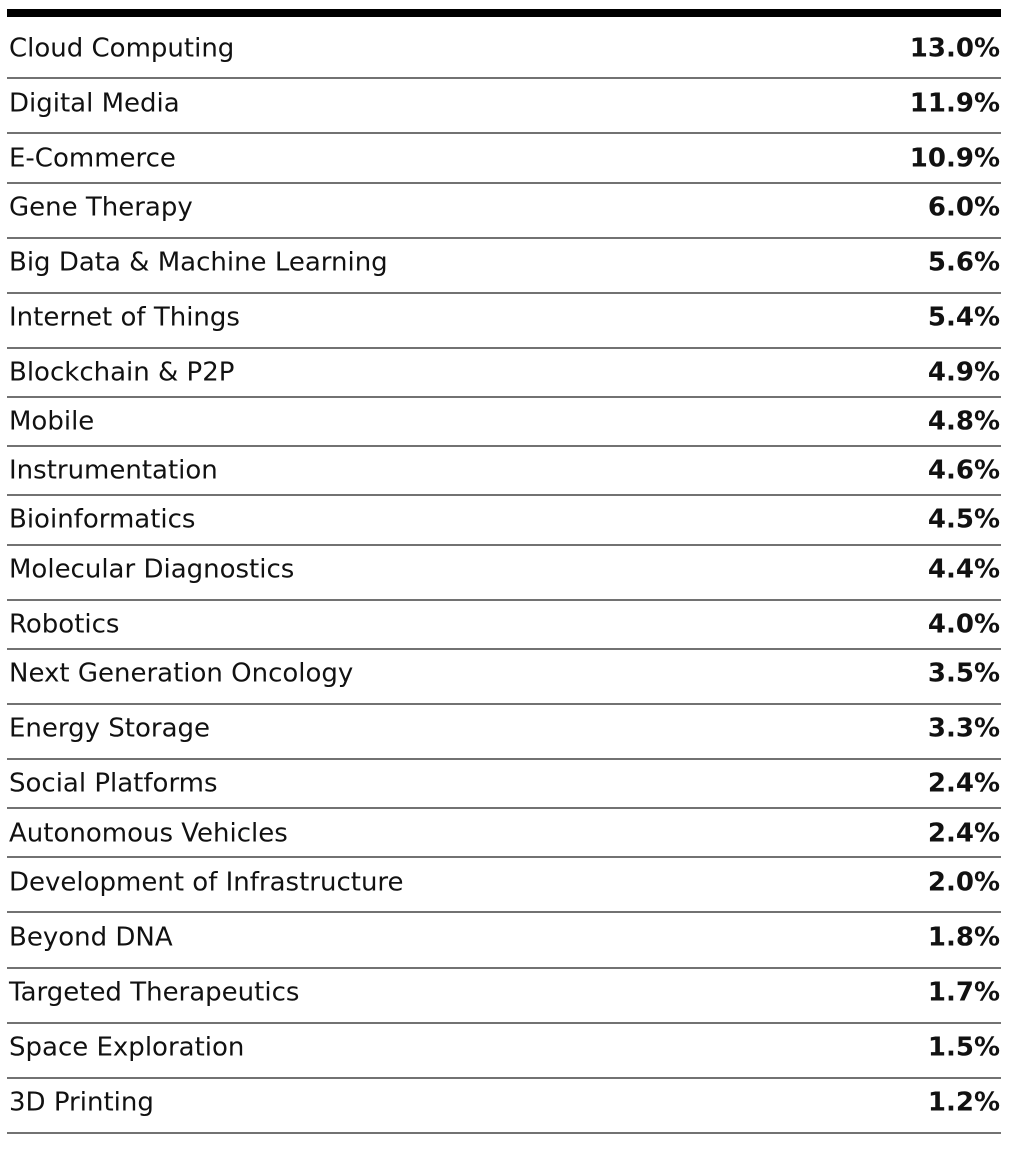 The width and height of the screenshot is (1018, 1150). What do you see at coordinates (964, 883) in the screenshot?
I see `row-value: 2.0%` at bounding box center [964, 883].